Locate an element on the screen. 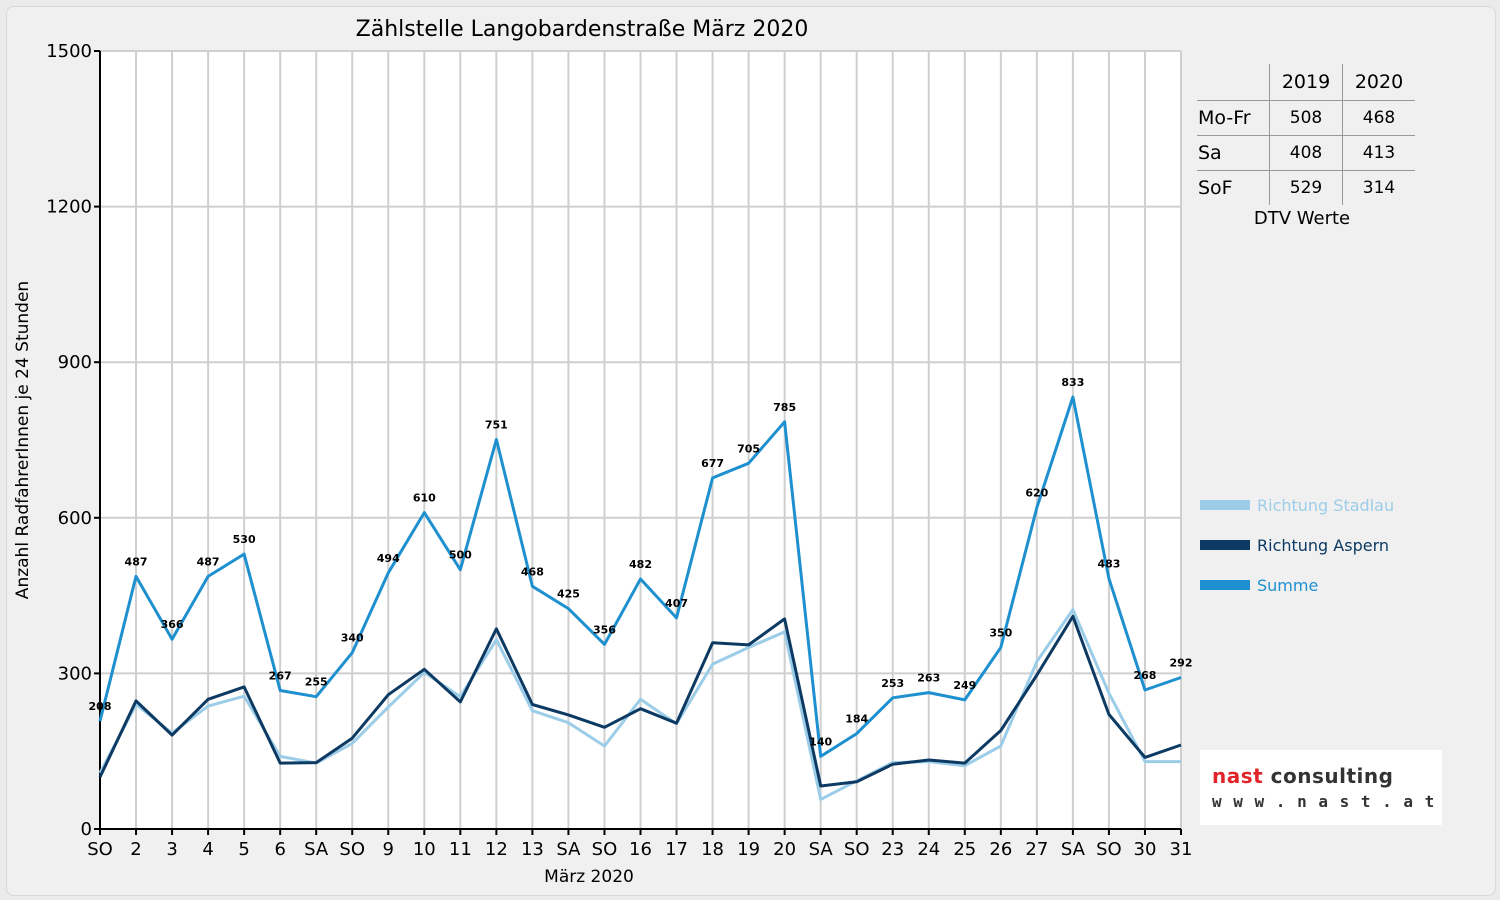 The height and width of the screenshot is (900, 1500). x-tick-label: 10 is located at coordinates (424, 849).